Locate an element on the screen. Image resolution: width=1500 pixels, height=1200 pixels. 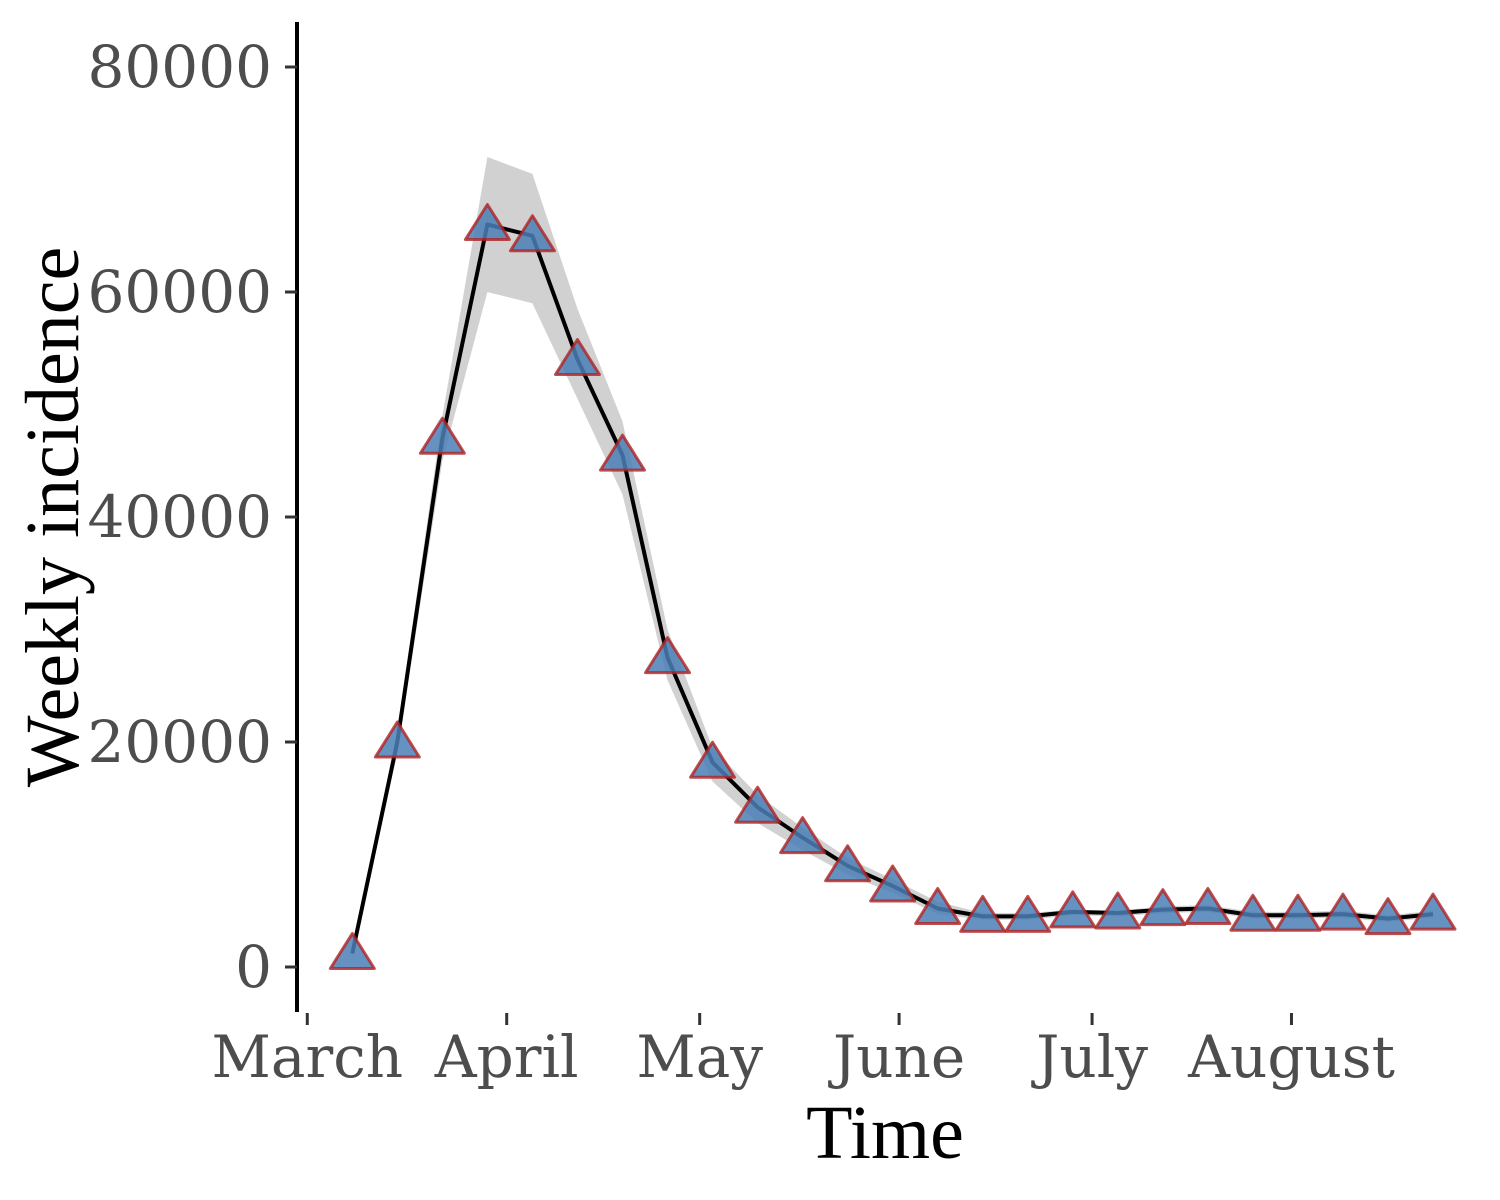
y-tick-label-4: 80000 is located at coordinates (179, 67).